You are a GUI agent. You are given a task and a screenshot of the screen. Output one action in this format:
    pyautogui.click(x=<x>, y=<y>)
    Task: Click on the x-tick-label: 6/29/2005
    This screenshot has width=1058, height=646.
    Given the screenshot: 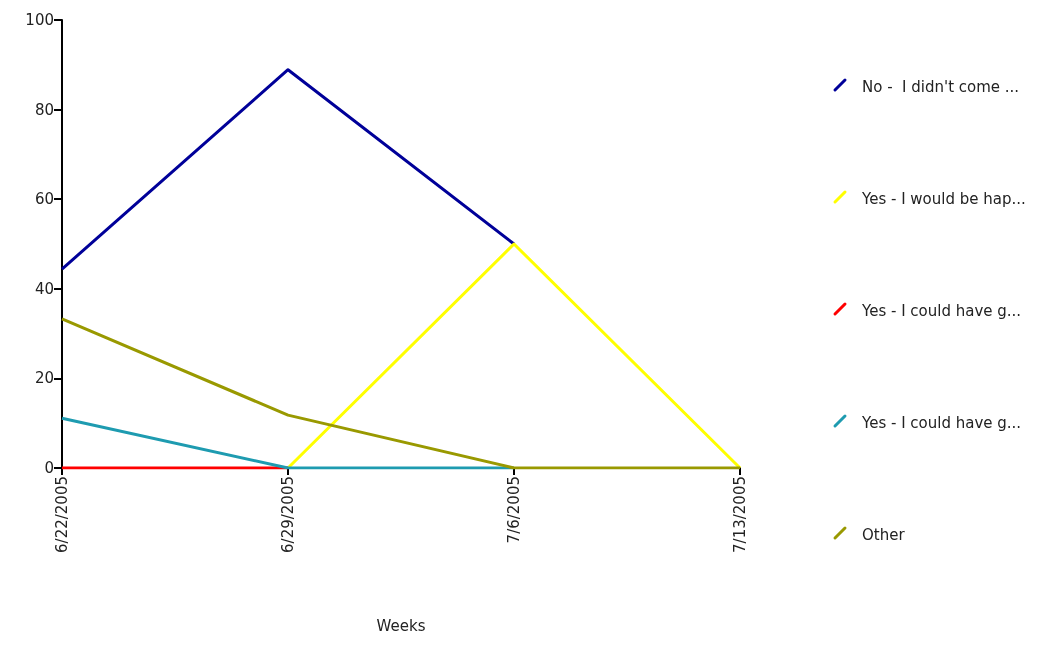 What is the action you would take?
    pyautogui.click(x=288, y=514)
    